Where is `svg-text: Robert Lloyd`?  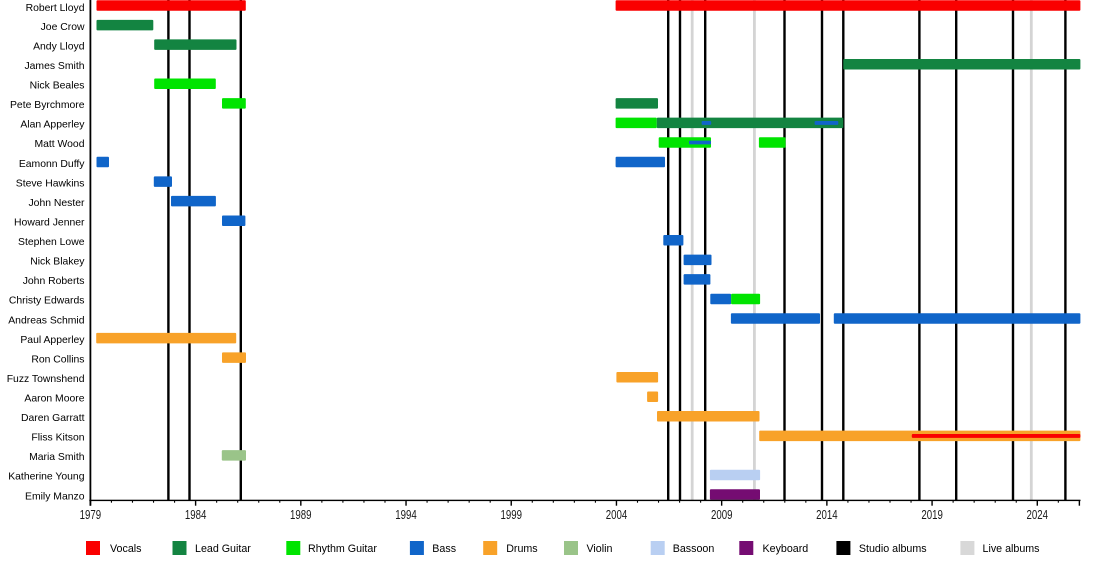
svg-text: Robert Lloyd is located at coordinates (55, 8).